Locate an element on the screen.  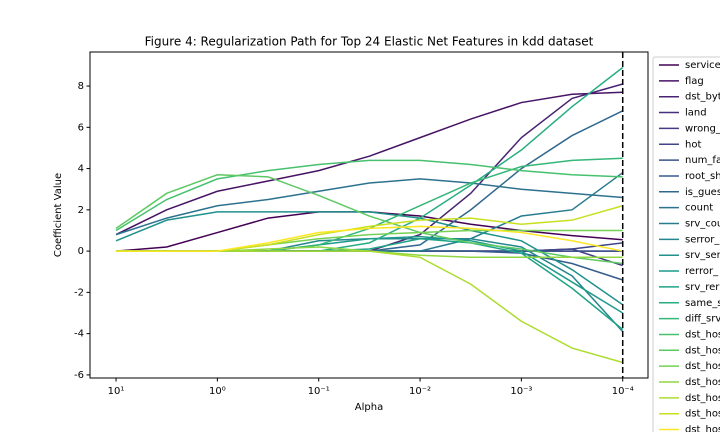
legend-label: flag is located at coordinates (694, 81).